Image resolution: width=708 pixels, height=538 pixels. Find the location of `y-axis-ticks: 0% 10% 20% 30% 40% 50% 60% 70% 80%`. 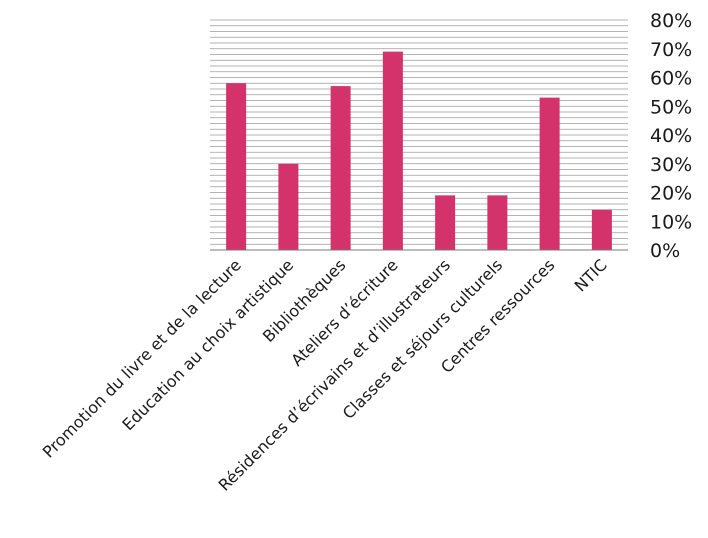

y-axis-ticks: 0% 10% 20% 30% 40% 50% 60% 70% 80% is located at coordinates (671, 136).